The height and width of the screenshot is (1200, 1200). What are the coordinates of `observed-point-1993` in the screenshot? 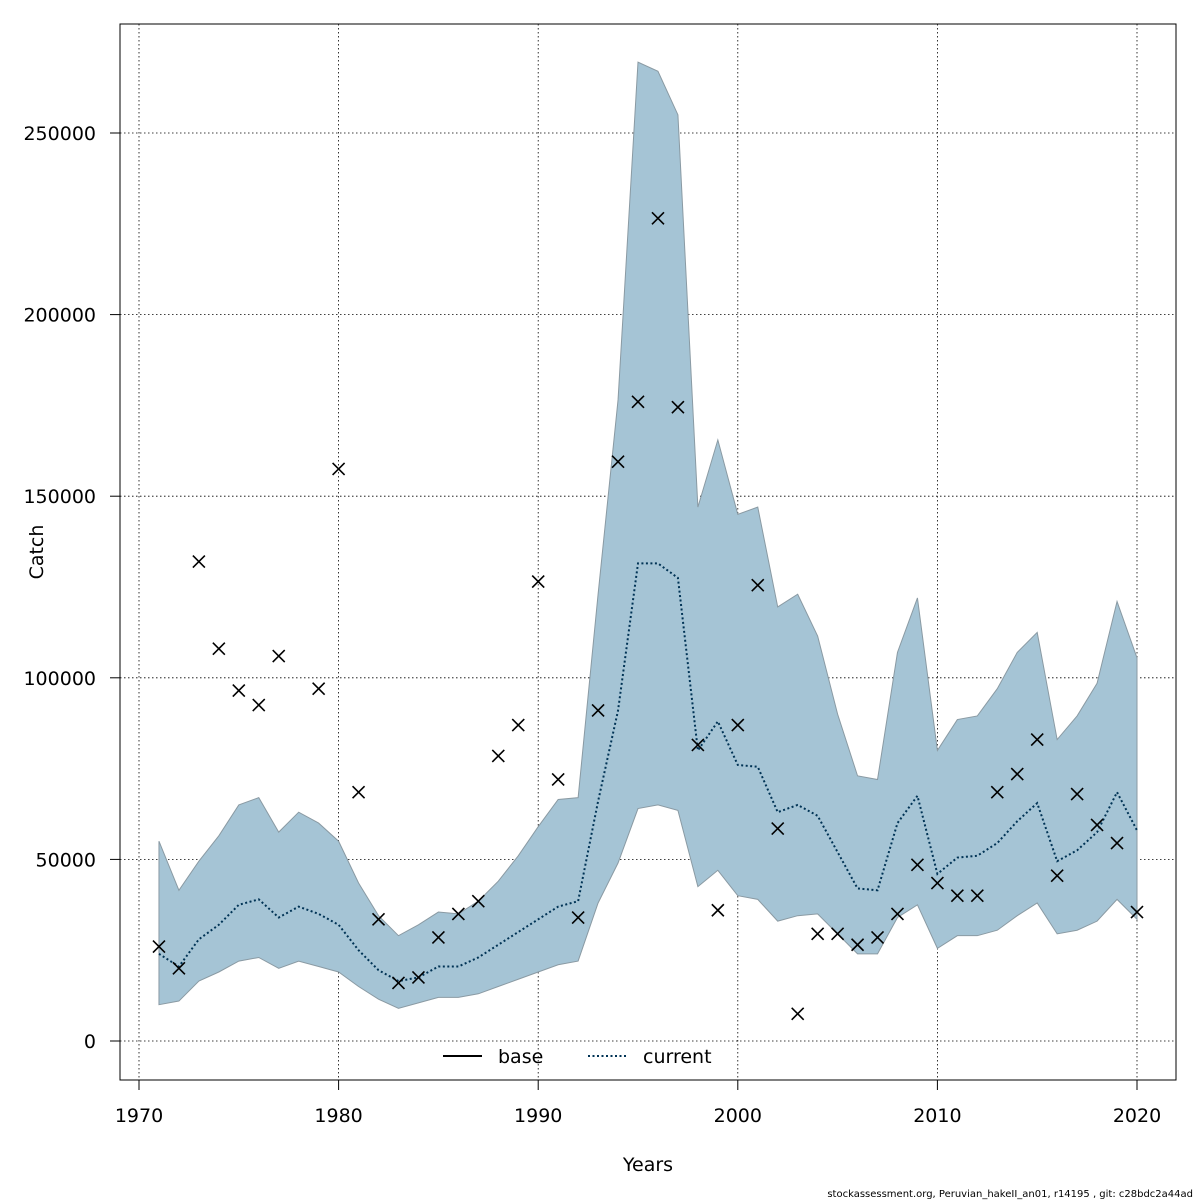 It's located at (598, 710).